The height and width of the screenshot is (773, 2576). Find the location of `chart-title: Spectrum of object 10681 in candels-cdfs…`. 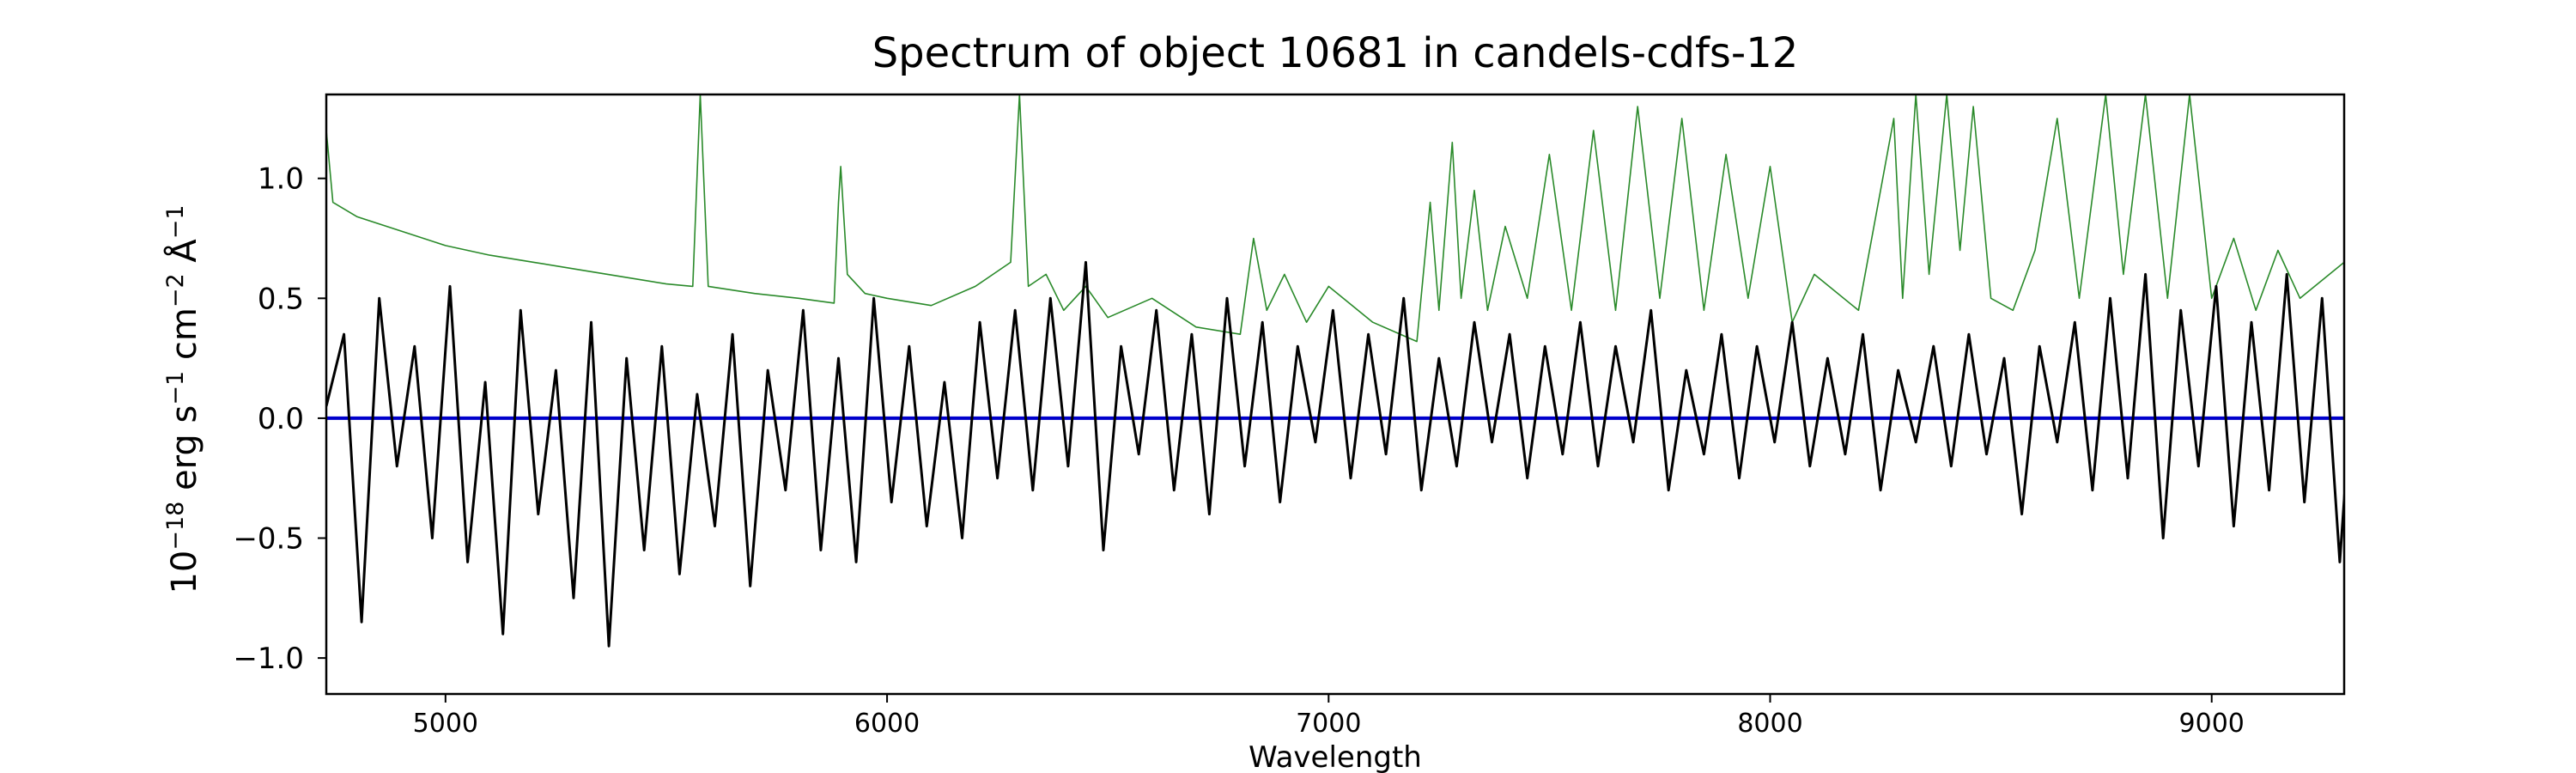

chart-title: Spectrum of object 10681 in candels-cdfs… is located at coordinates (1335, 53).